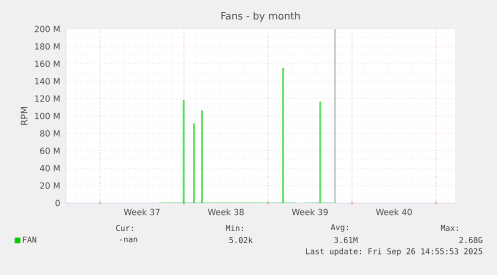 This screenshot has height=275, width=497. Describe the element at coordinates (47, 64) in the screenshot. I see `y-tick-label: 160 M` at that location.